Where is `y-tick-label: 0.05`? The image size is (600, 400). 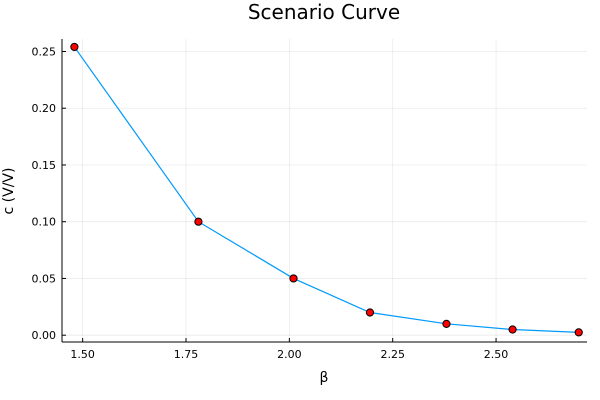
y-tick-label: 0.05 is located at coordinates (44, 278).